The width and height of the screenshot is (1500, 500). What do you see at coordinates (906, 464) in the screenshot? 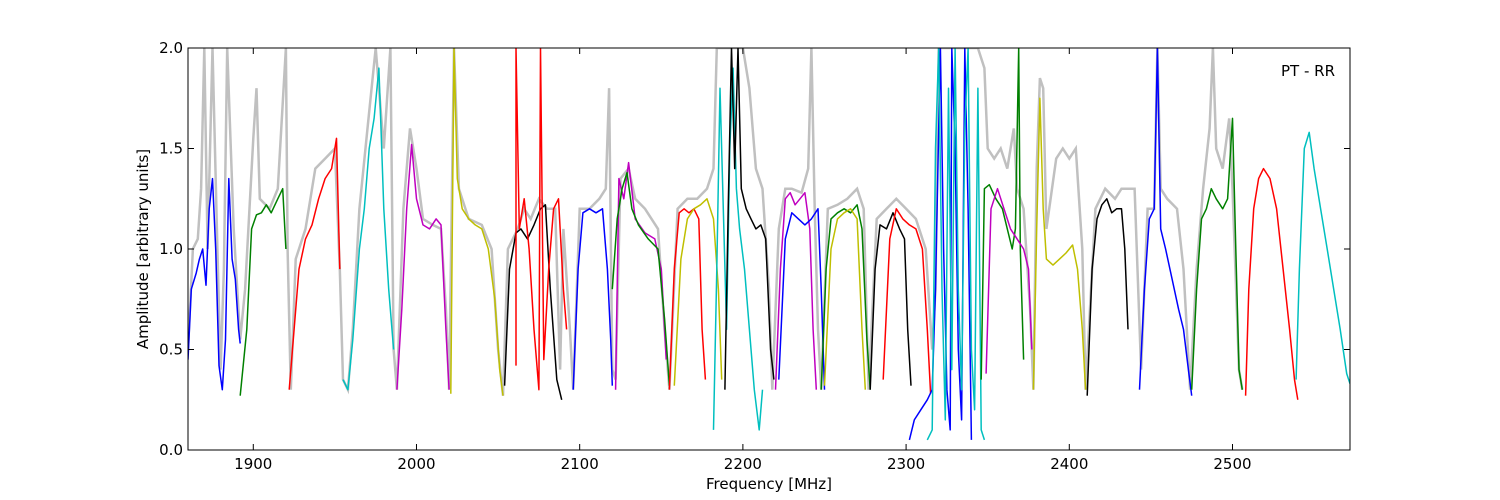
I see `x-tick-label: 2300` at bounding box center [906, 464].